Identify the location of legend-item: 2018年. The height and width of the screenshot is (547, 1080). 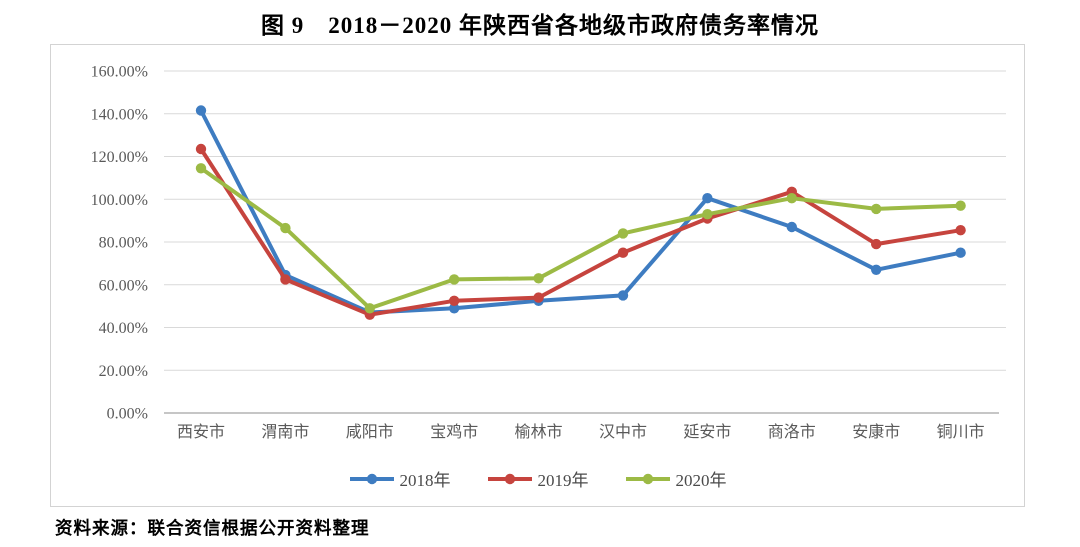
(400, 478).